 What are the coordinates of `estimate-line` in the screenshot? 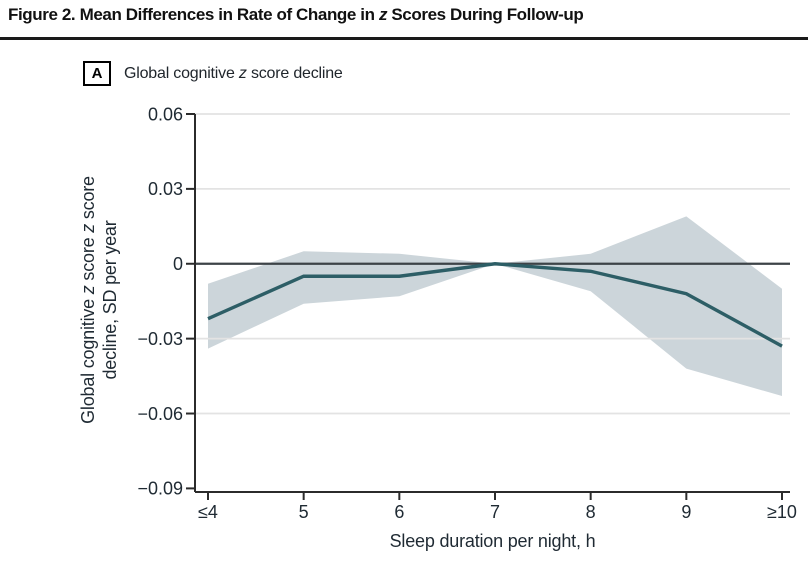 It's located at (495, 305).